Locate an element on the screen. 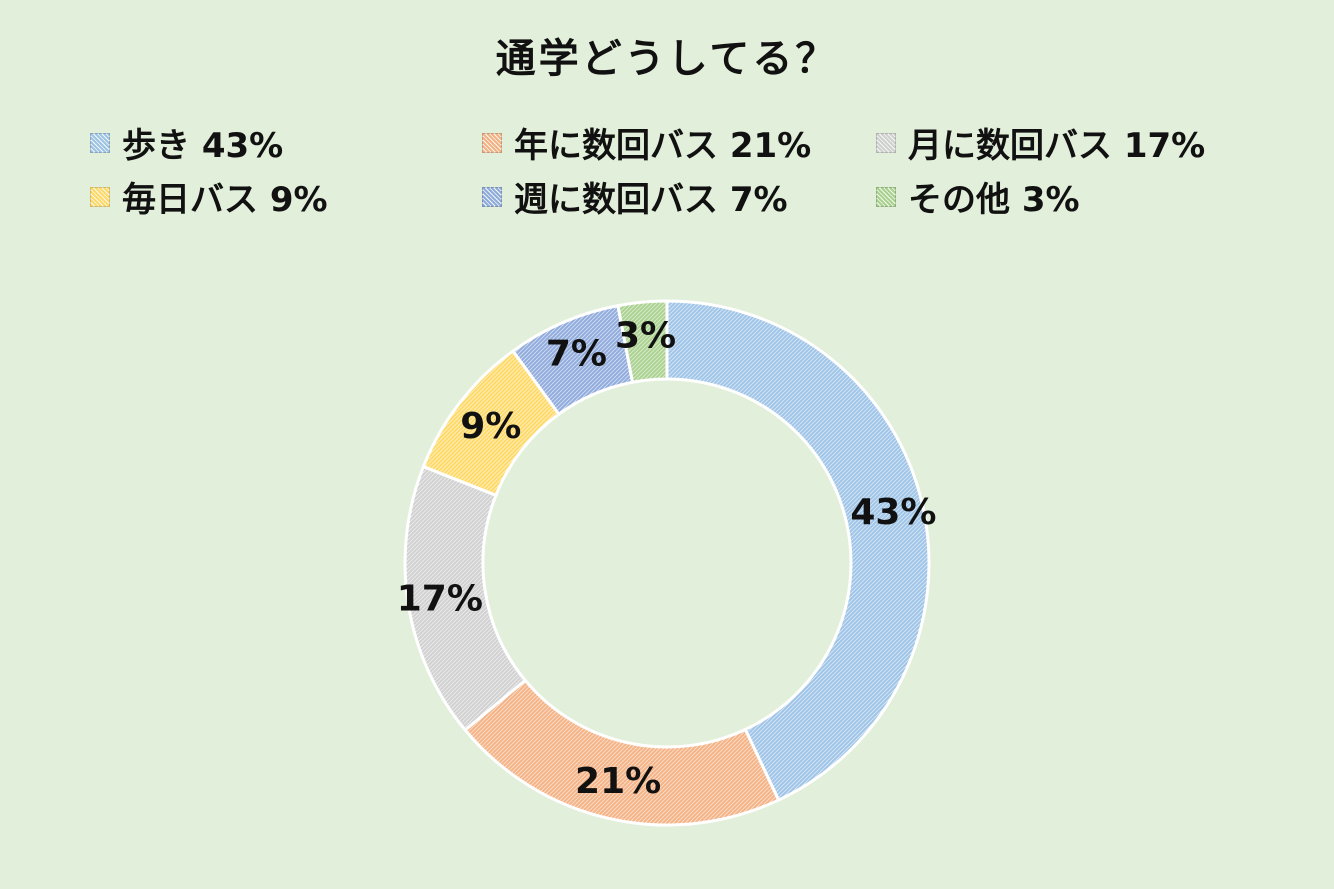 The image size is (1334, 889). data-label-1: 43% is located at coordinates (893, 512).